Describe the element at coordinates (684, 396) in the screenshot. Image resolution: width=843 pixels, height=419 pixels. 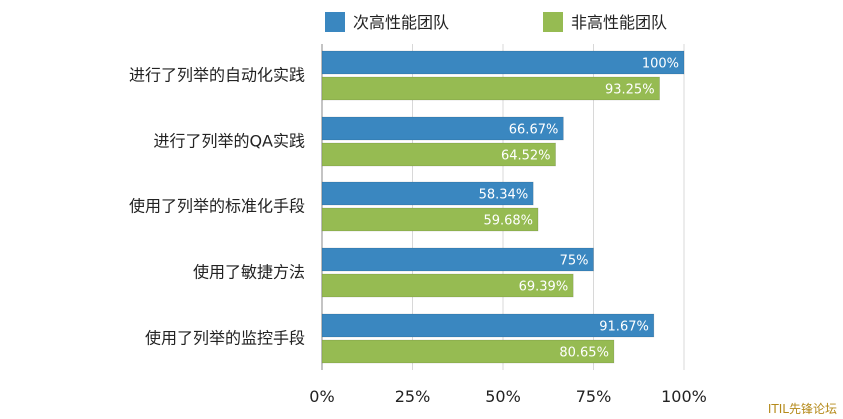
I see `x-tick-label: 100%` at that location.